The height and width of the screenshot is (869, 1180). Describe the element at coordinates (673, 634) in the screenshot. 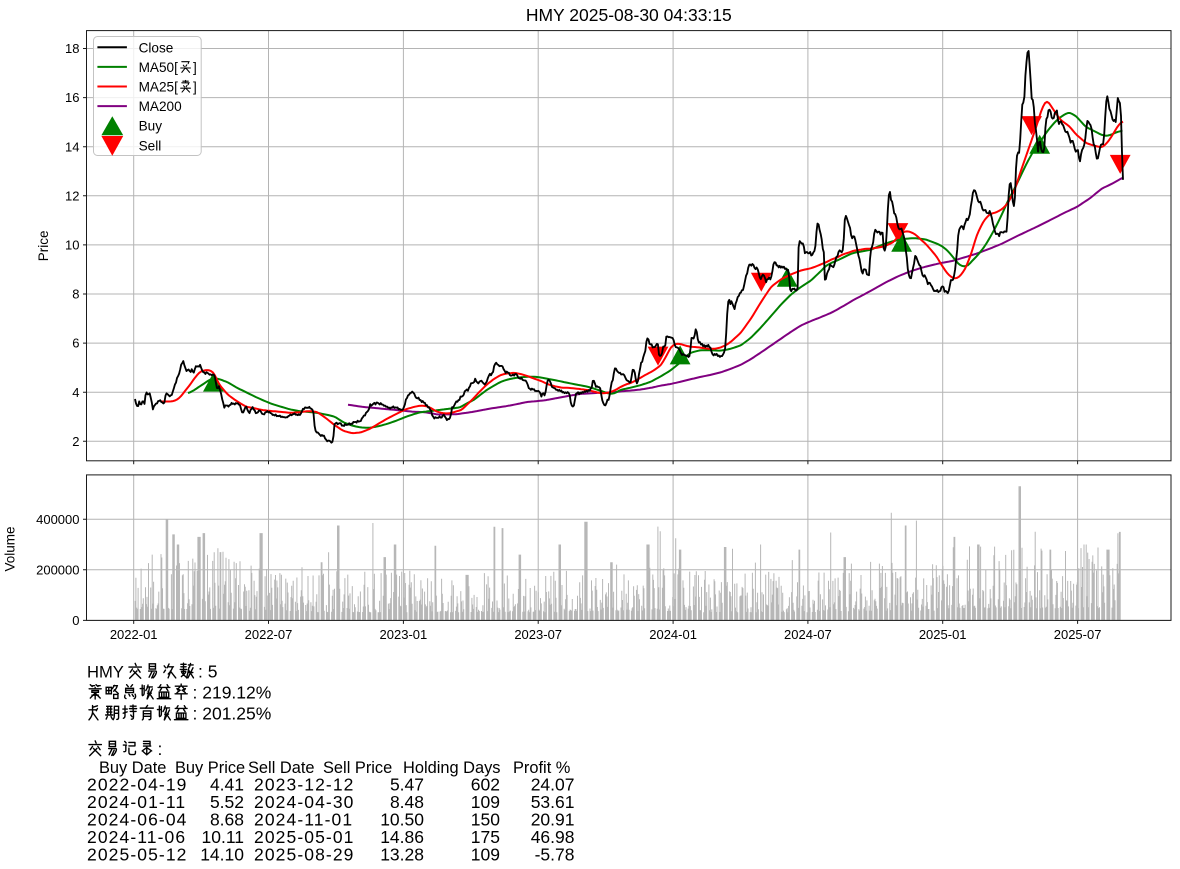

I see `svg-text: 2024-01` at that location.